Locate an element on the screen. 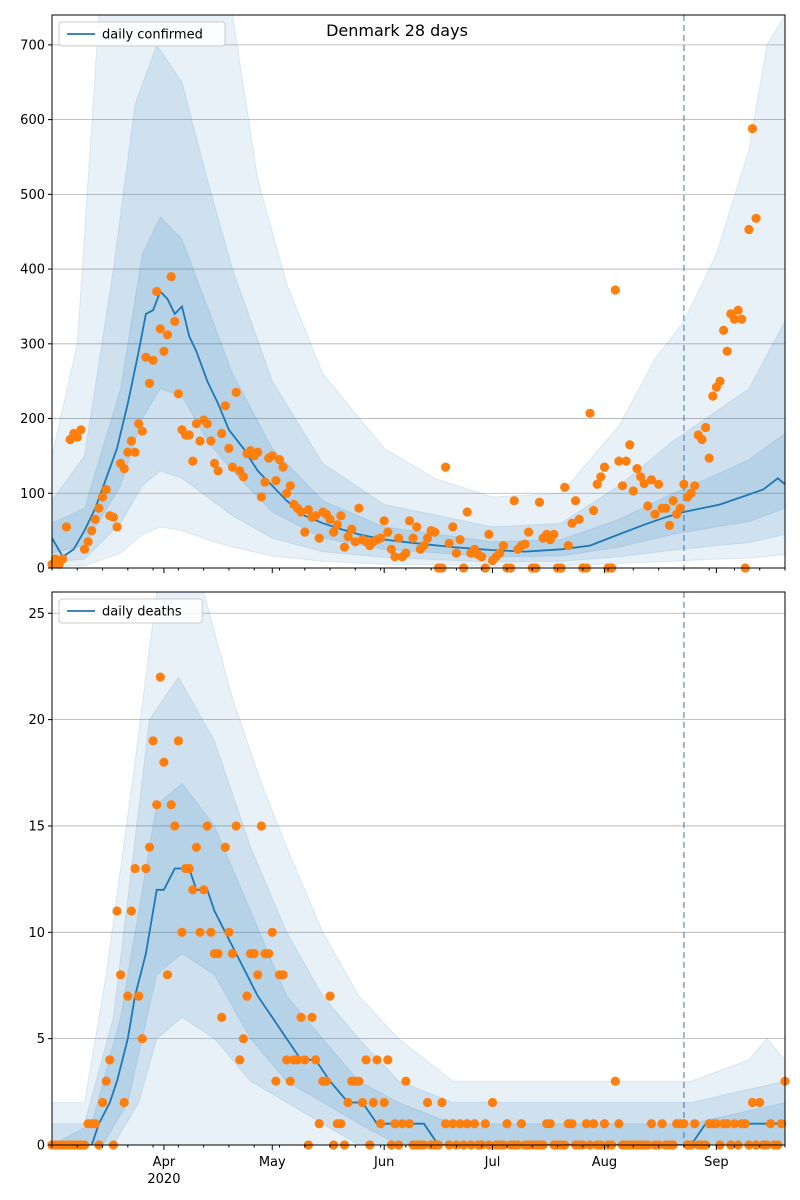 This screenshot has height=1200, width=800. y-tick-label: 20 is located at coordinates (36, 720).